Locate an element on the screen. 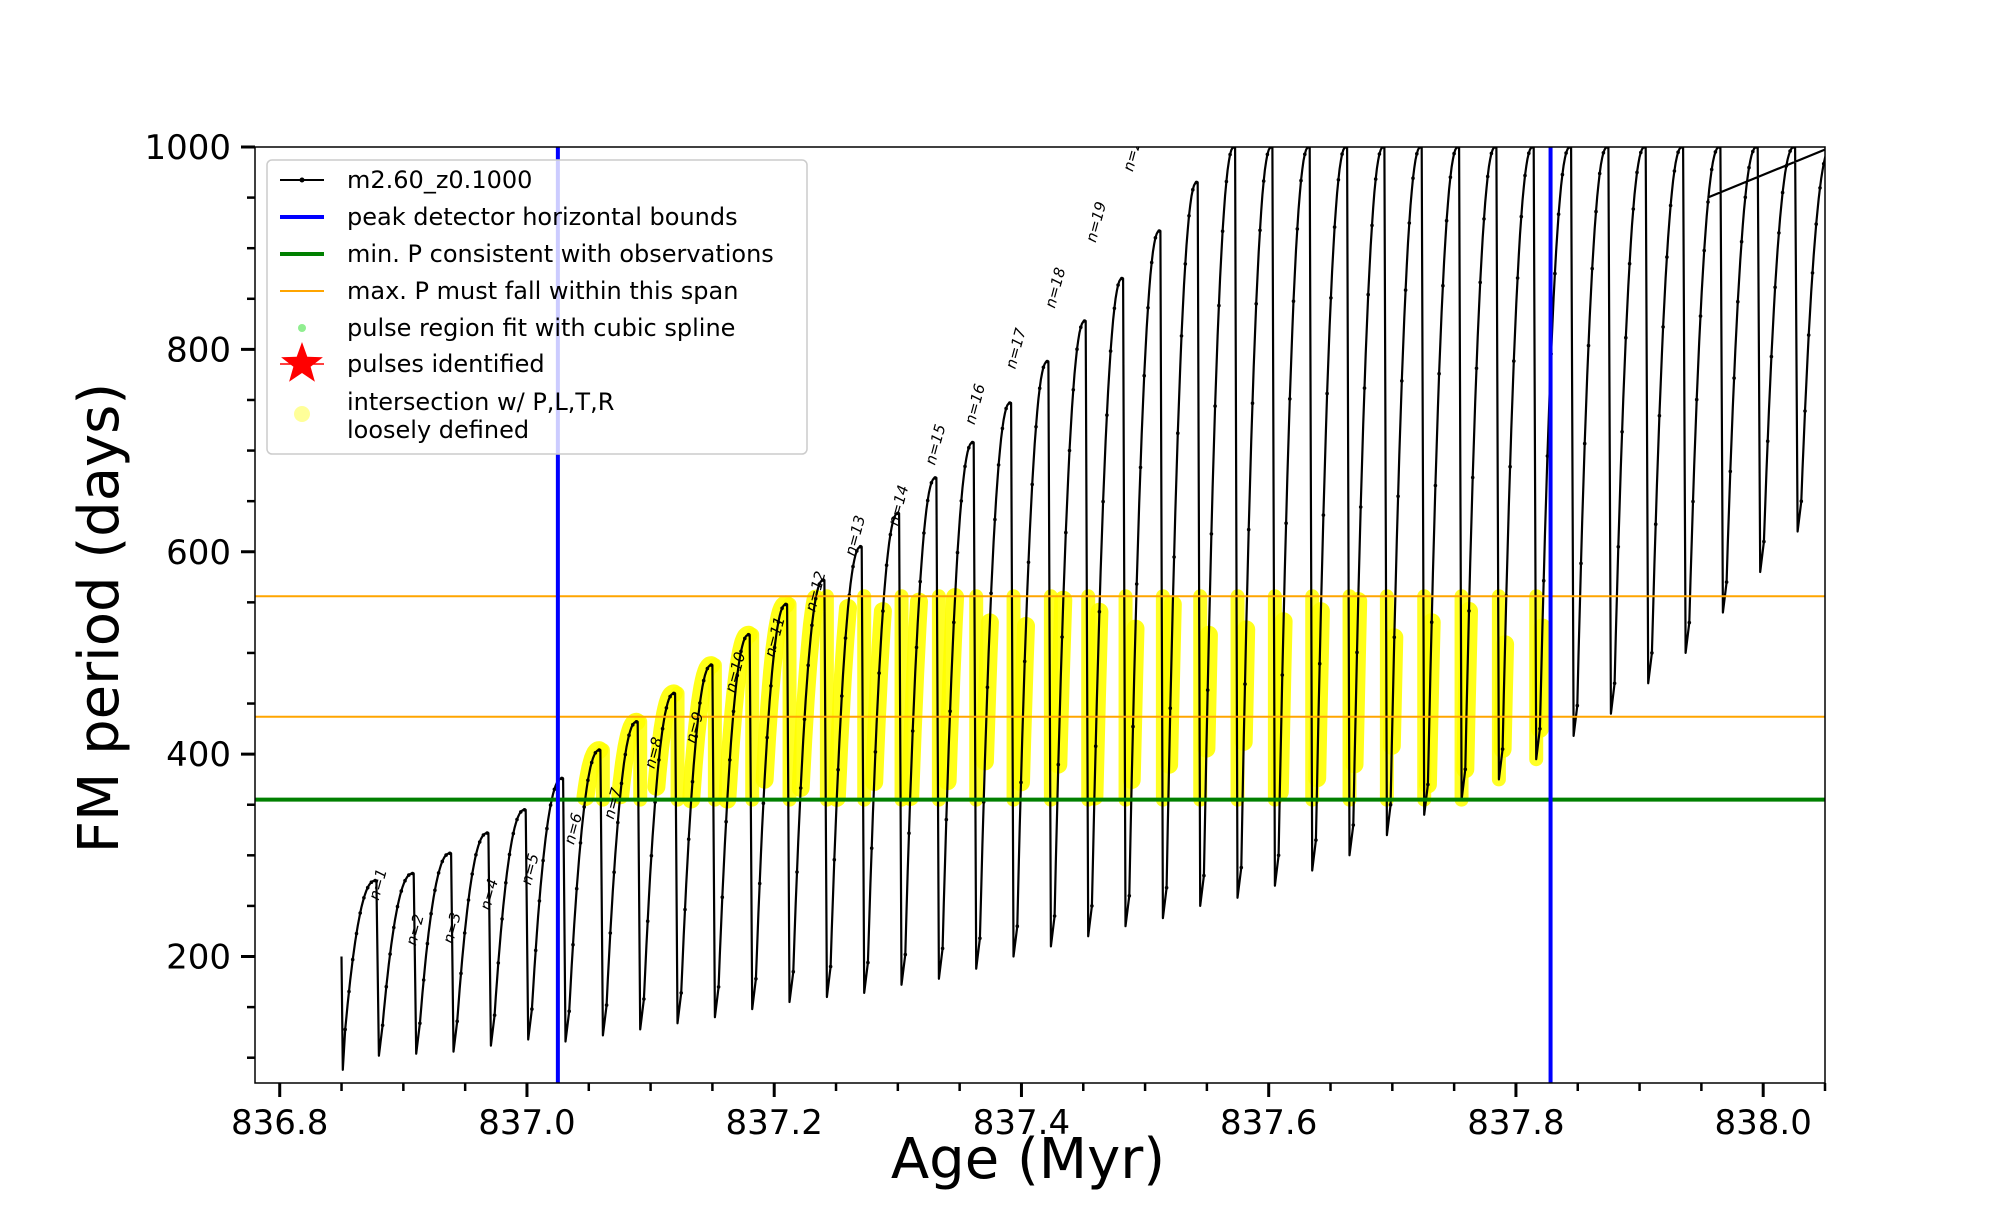 This screenshot has width=2000, height=1205. pulse-label: n=20 is located at coordinates (1133, 151).